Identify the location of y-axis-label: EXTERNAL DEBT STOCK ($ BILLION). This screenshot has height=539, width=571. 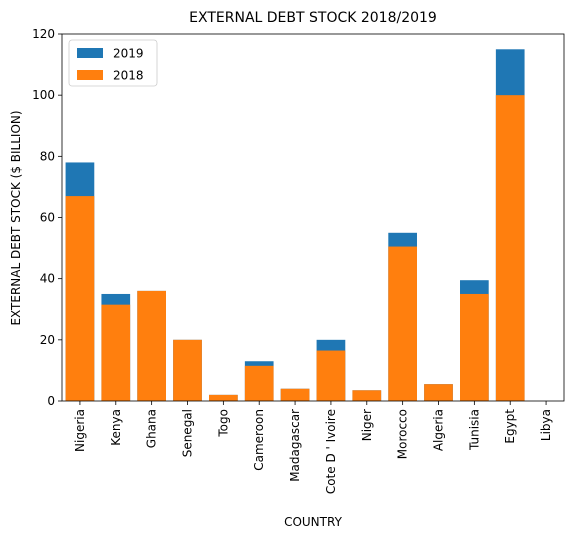
(16, 217).